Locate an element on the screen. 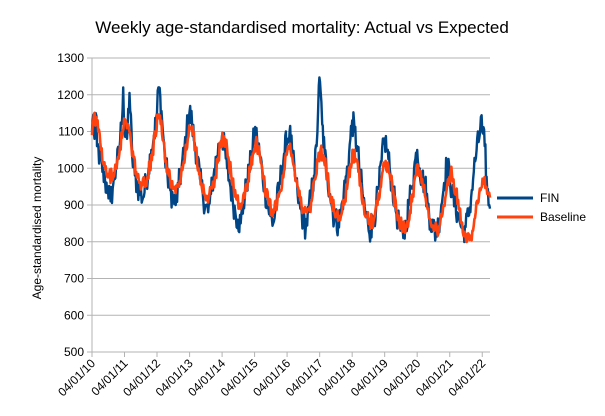 The height and width of the screenshot is (416, 605). y-tick-label: 500 is located at coordinates (74, 352).